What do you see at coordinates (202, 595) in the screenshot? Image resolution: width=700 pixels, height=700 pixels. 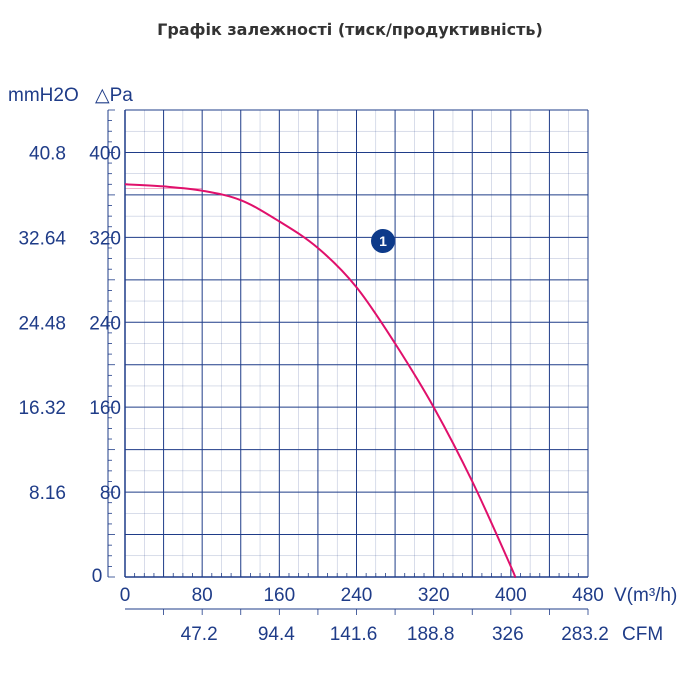 I see `x-tick-label: 80` at bounding box center [202, 595].